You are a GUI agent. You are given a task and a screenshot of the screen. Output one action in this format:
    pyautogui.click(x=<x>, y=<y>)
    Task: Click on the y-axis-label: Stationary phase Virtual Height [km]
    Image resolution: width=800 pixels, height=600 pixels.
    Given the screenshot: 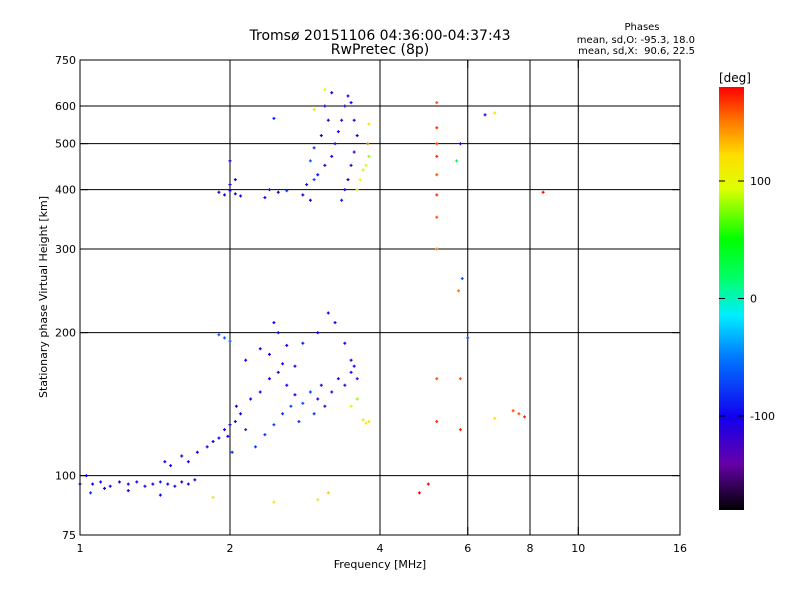 What is the action you would take?
    pyautogui.click(x=43, y=297)
    